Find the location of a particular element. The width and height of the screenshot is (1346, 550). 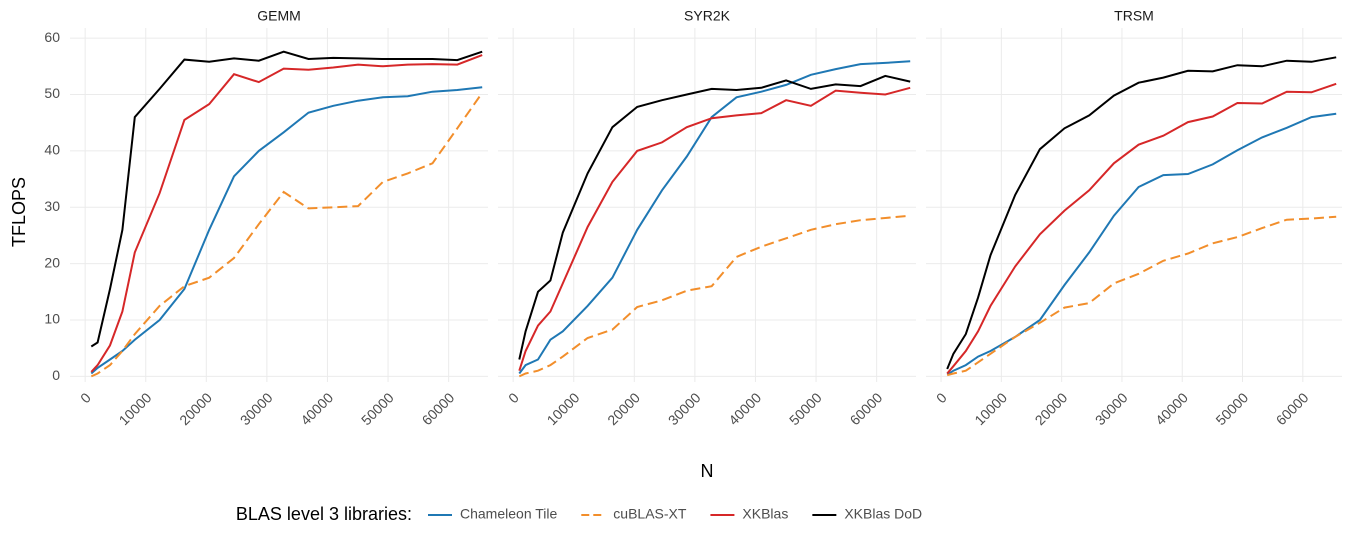

y-tick-label: 50 is located at coordinates (52, 93).